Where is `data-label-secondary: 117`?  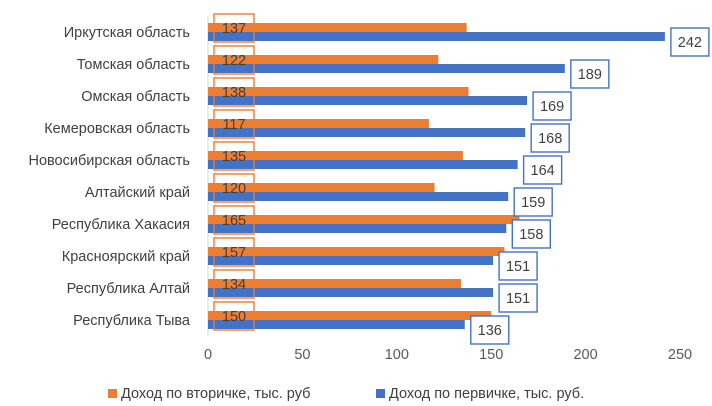 data-label-secondary: 117 is located at coordinates (233, 125).